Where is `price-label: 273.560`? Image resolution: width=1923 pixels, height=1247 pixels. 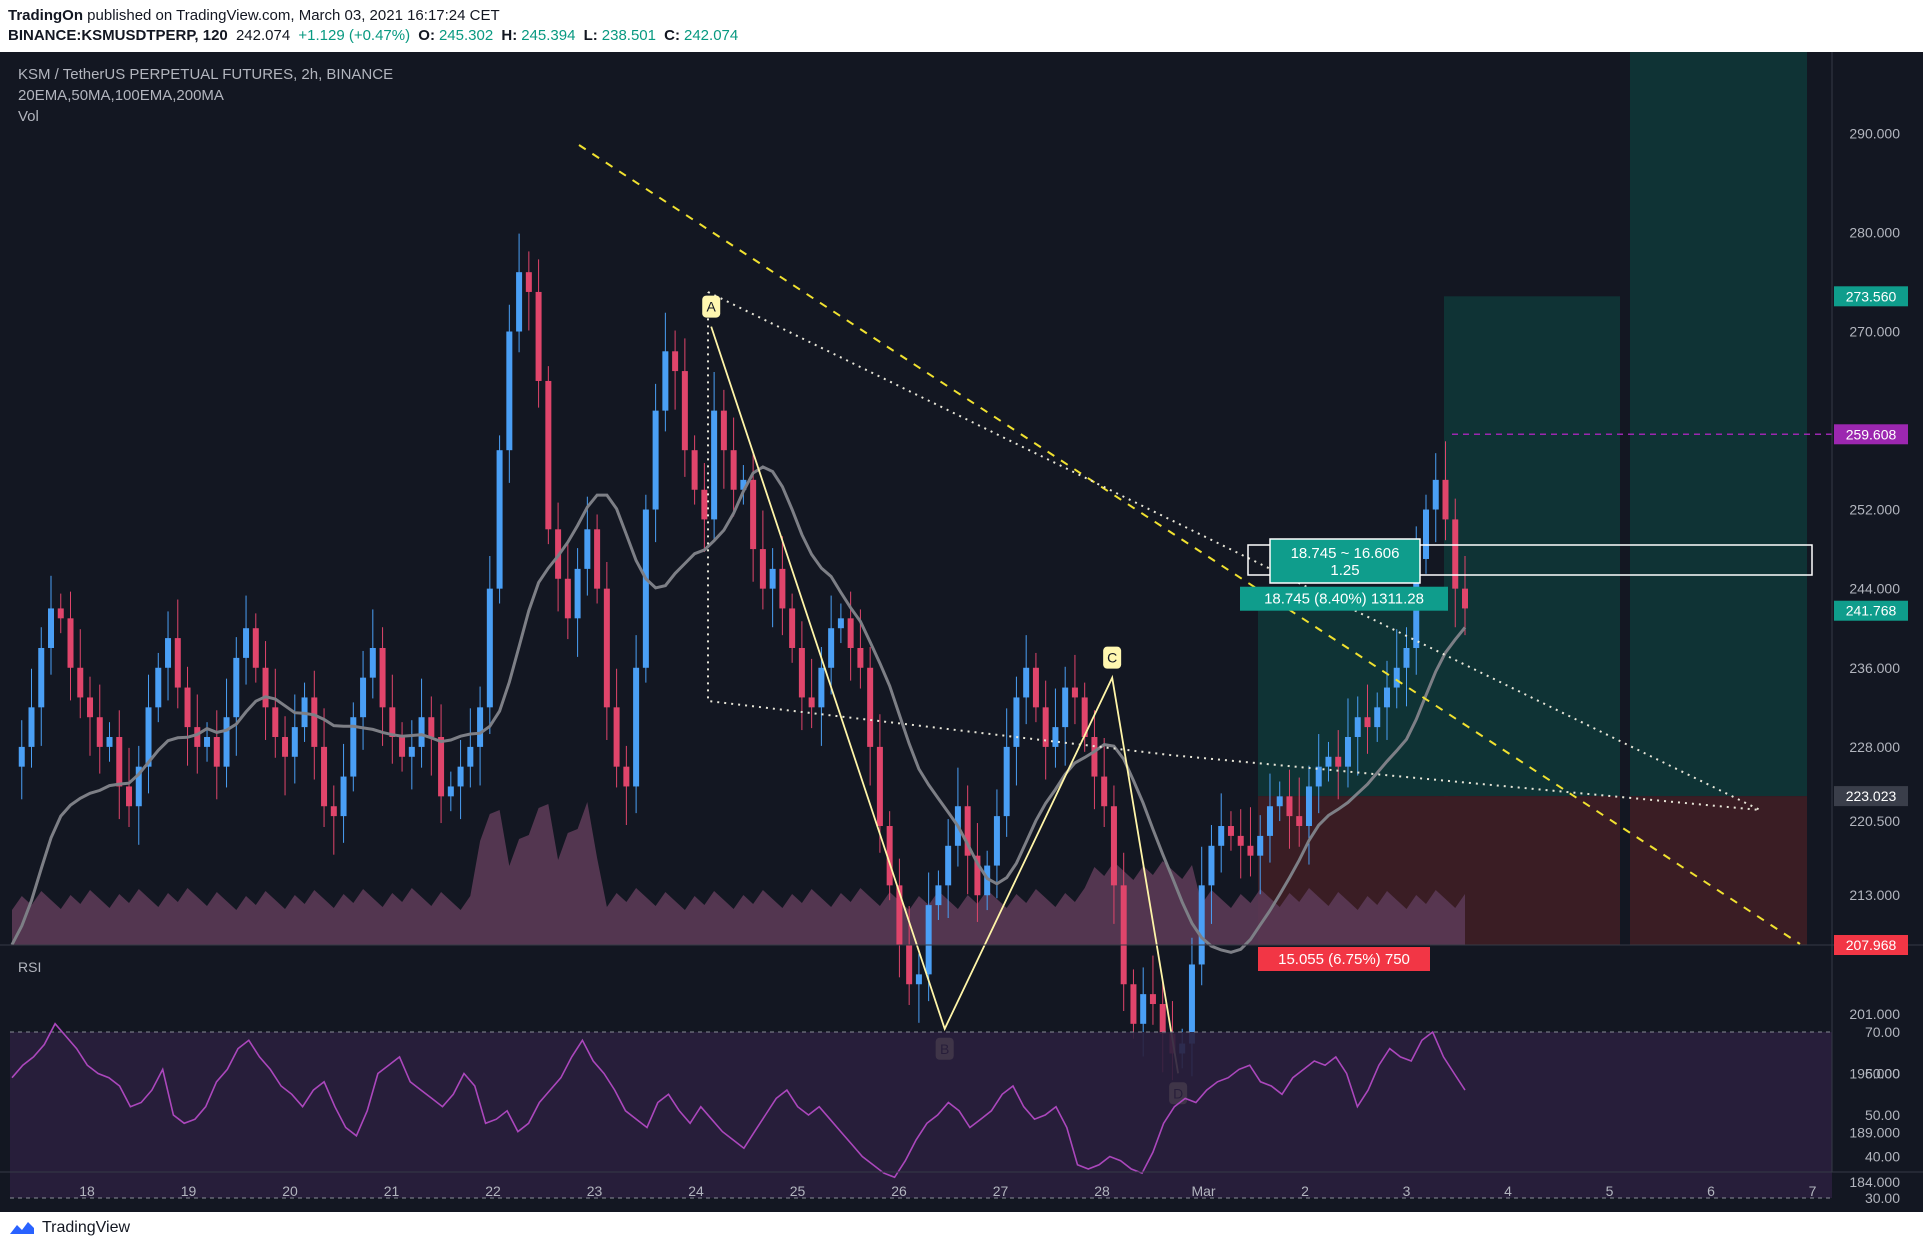
price-label: 273.560 is located at coordinates (1871, 296).